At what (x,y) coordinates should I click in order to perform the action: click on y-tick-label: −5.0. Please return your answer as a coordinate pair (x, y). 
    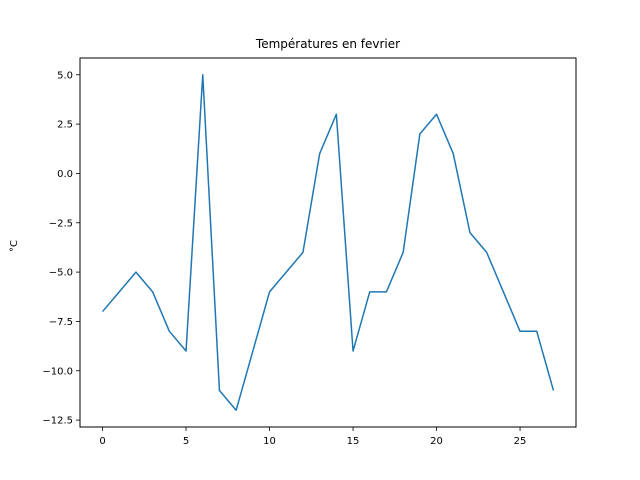
    Looking at the image, I should click on (61, 273).